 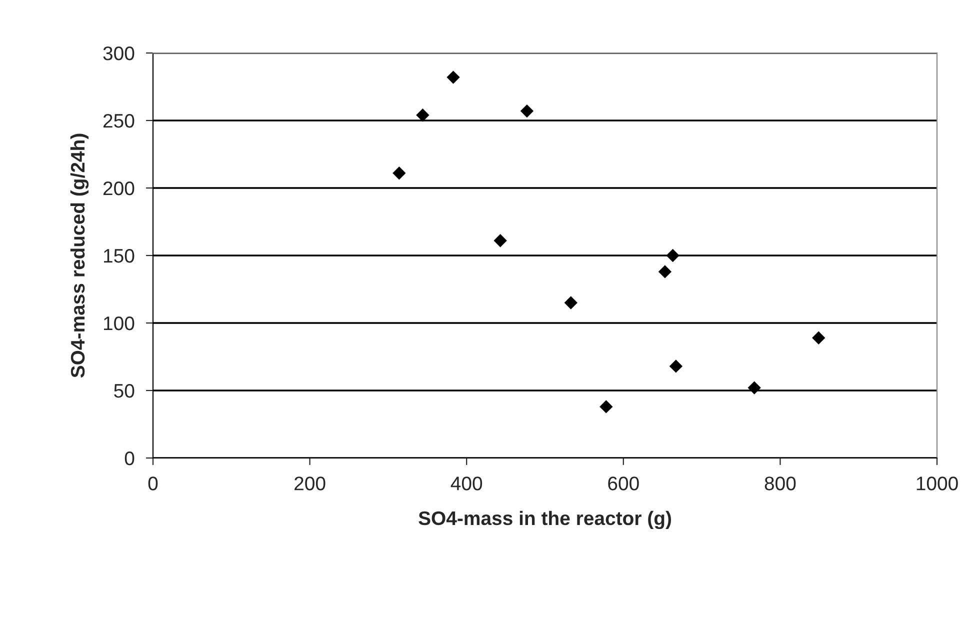 What do you see at coordinates (119, 255) in the screenshot?
I see `y-tick-label: 150` at bounding box center [119, 255].